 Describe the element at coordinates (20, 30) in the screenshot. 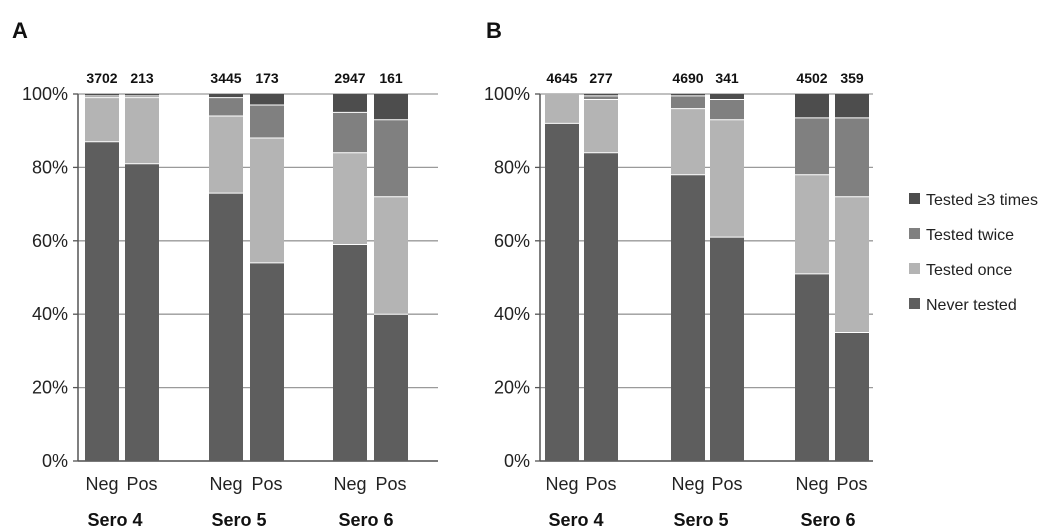

I see `panel-label: A` at that location.